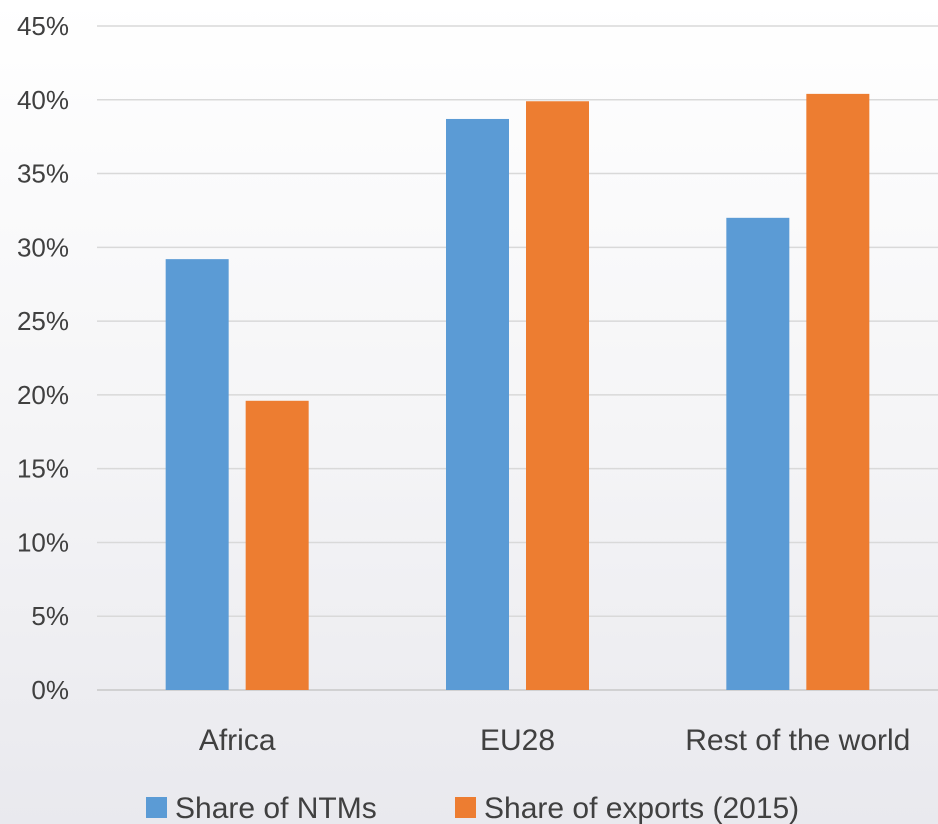 Image resolution: width=938 pixels, height=824 pixels. Describe the element at coordinates (43, 395) in the screenshot. I see `y-tick-label: 20%` at that location.